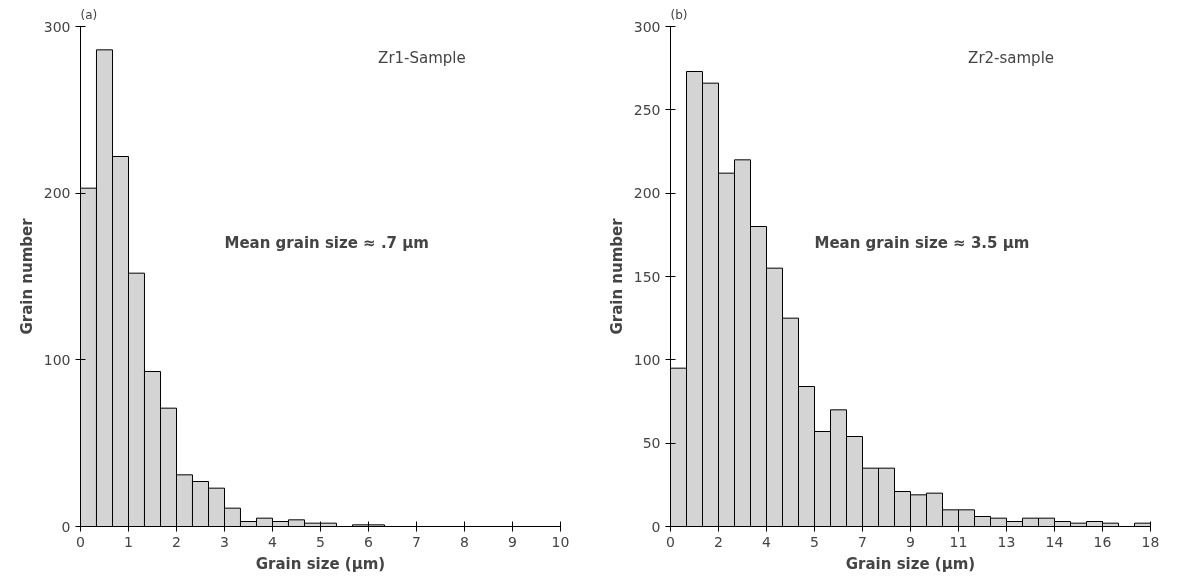 Image resolution: width=1191 pixels, height=583 pixels. I want to click on y-tick-label: 50, so click(651, 443).